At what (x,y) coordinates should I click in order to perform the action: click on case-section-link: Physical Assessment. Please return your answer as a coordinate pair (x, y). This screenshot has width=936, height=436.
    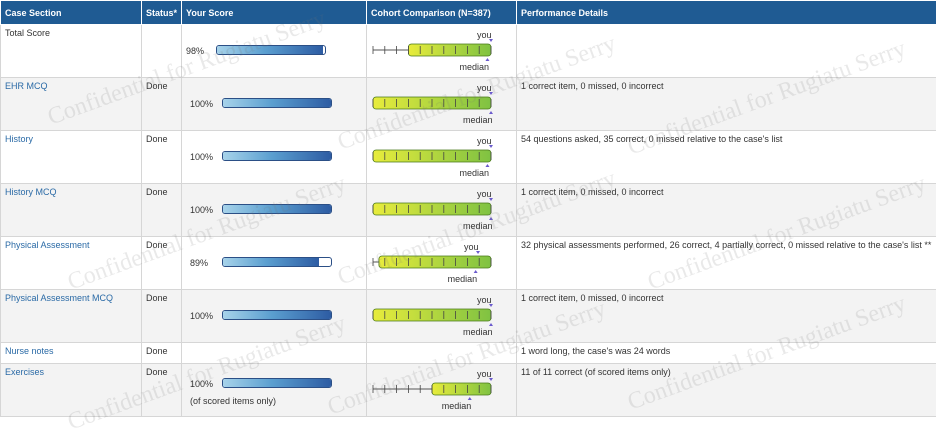
    Looking at the image, I should click on (47, 245).